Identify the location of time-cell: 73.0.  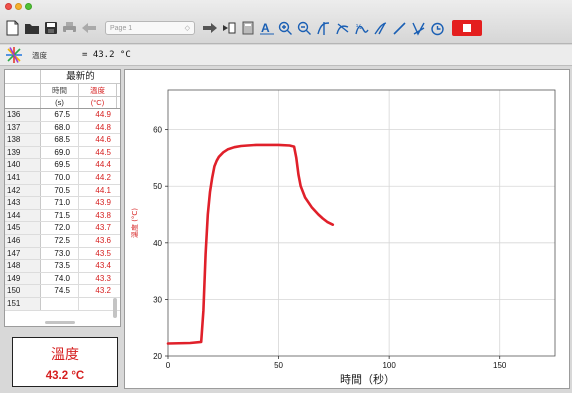
(60, 253).